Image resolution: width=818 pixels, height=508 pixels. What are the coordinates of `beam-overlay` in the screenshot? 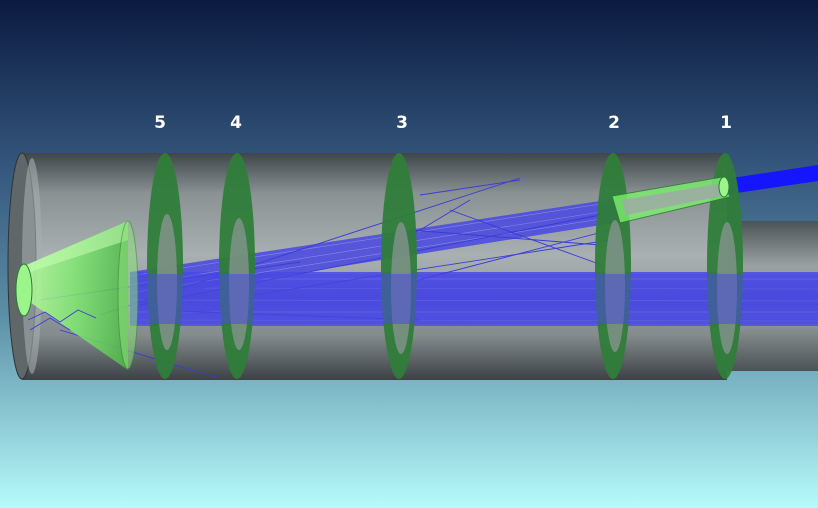 It's located at (474, 299).